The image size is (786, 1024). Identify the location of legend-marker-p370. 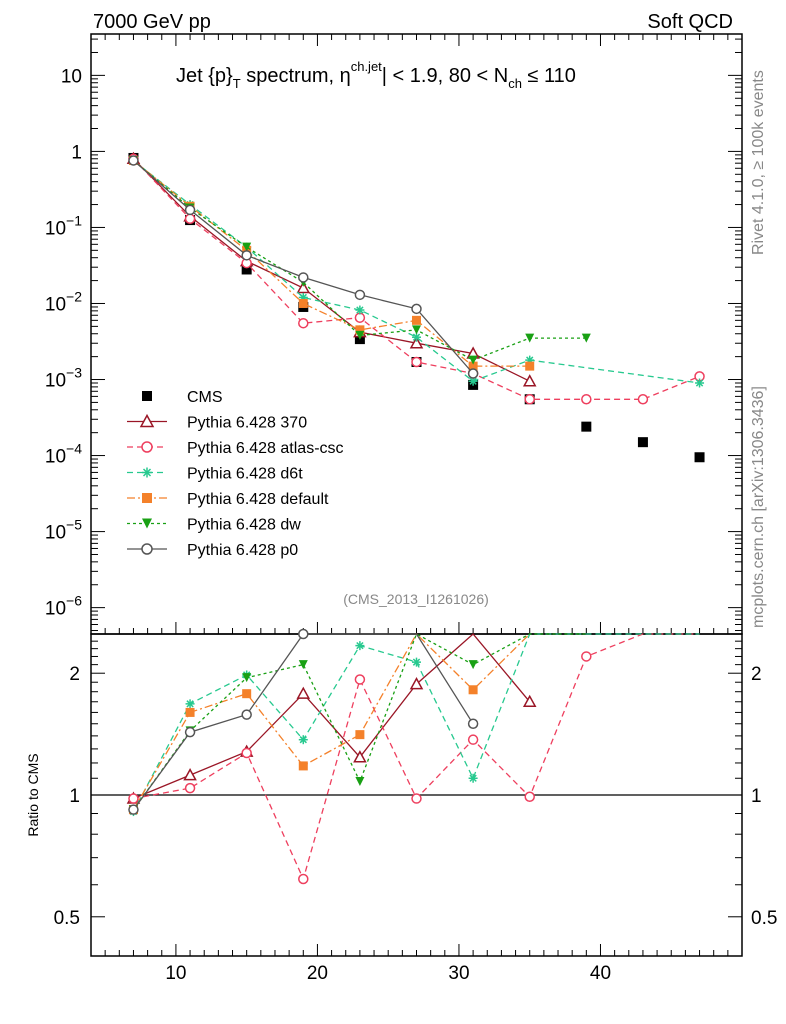
(147, 420).